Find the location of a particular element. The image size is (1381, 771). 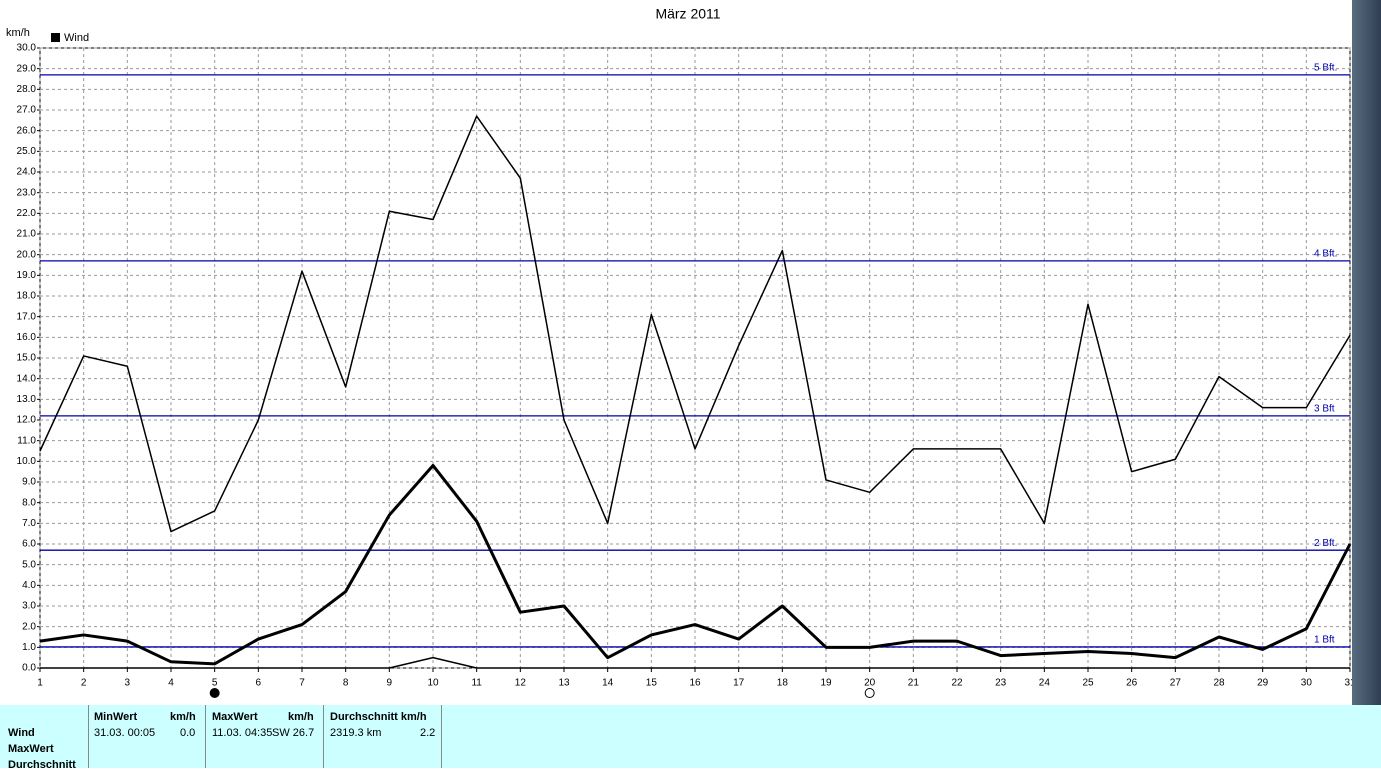

x-tick-label: 2 is located at coordinates (84, 683).